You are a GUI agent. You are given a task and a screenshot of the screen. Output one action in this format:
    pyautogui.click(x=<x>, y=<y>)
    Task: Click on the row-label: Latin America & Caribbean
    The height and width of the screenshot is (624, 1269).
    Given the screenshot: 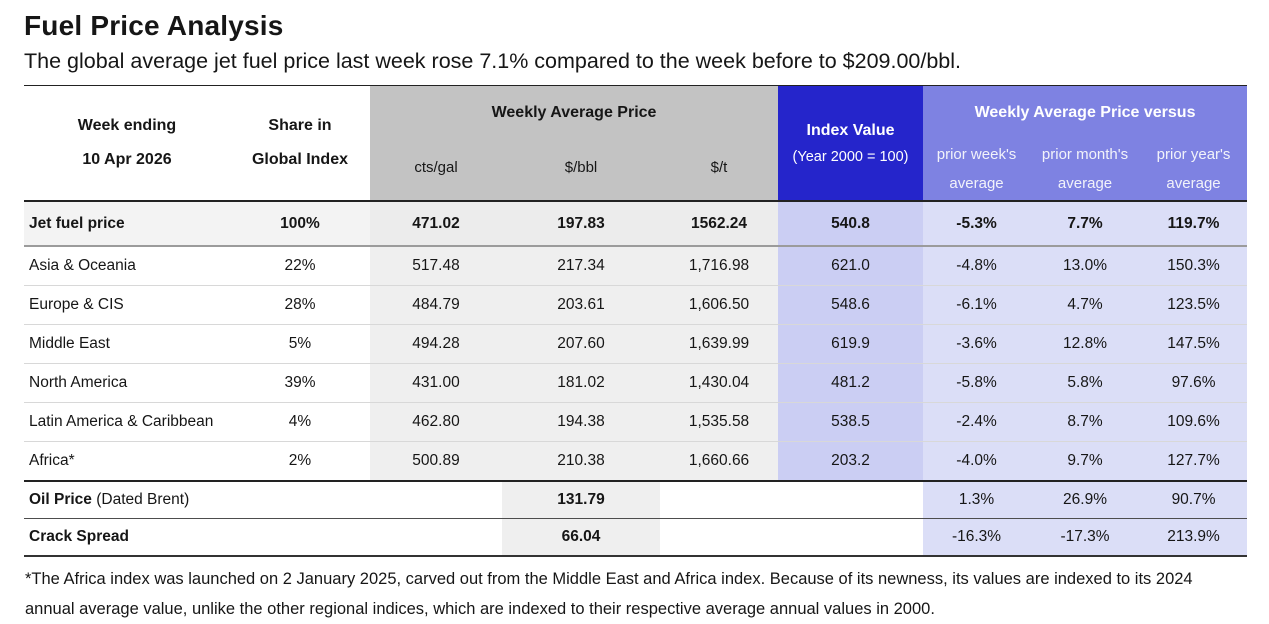 What is the action you would take?
    pyautogui.click(x=127, y=422)
    